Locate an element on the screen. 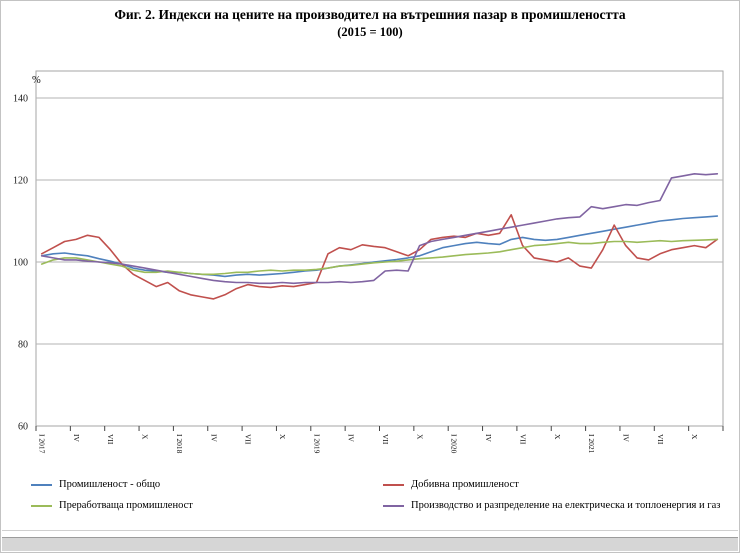 Image resolution: width=740 pixels, height=553 pixels. svg-text: 80 is located at coordinates (23, 345).